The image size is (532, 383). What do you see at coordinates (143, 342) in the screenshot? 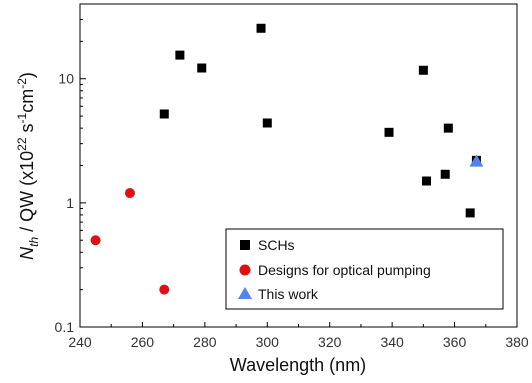
I see `x-tick-label: 260` at bounding box center [143, 342].